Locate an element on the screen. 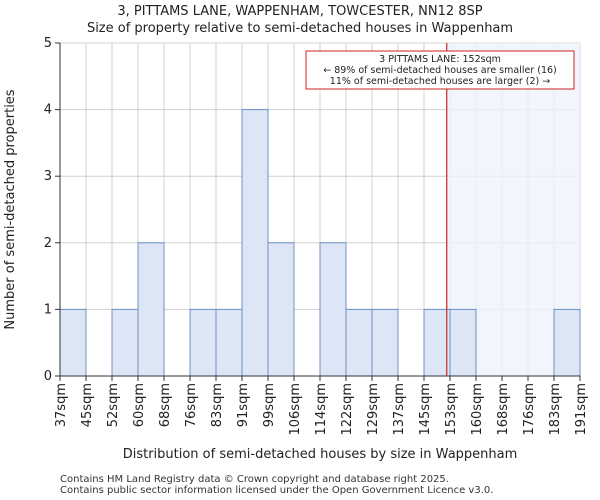  y-tick-label: 5 is located at coordinates (48, 43).